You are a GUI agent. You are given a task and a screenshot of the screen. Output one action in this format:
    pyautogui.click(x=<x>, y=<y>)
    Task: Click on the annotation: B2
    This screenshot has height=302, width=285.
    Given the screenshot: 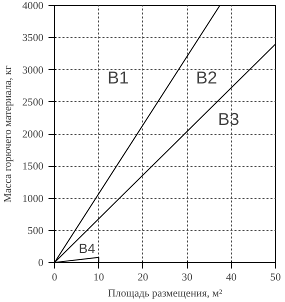 What is the action you would take?
    pyautogui.click(x=207, y=78)
    